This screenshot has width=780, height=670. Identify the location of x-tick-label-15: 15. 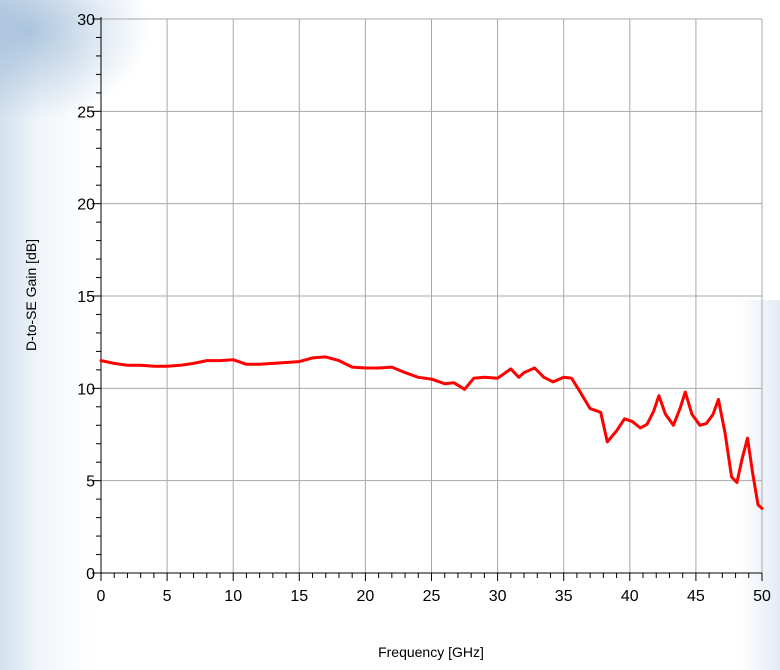
(299, 596).